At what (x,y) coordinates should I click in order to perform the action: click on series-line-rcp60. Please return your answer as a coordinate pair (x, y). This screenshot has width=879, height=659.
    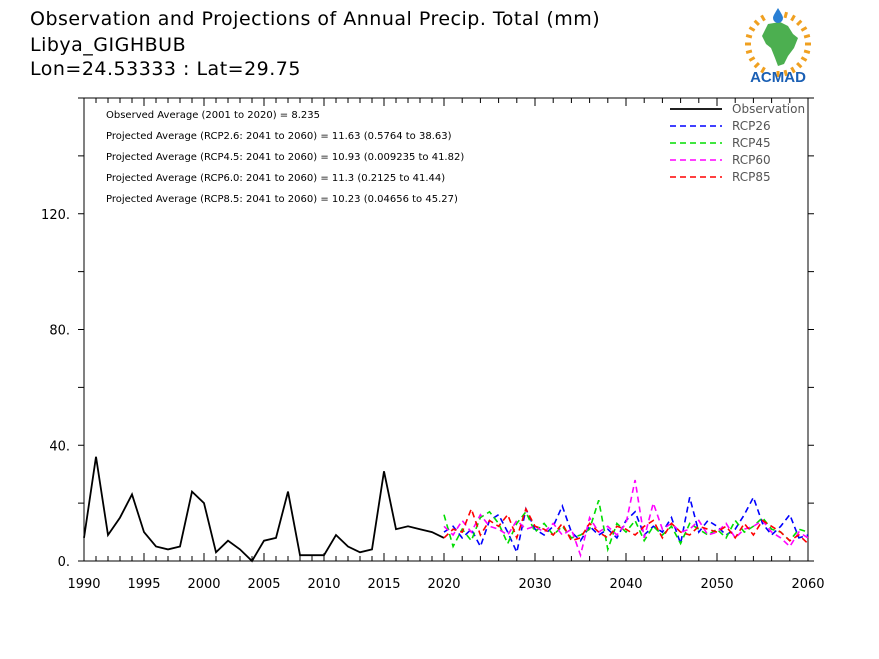
    Looking at the image, I should click on (626, 519).